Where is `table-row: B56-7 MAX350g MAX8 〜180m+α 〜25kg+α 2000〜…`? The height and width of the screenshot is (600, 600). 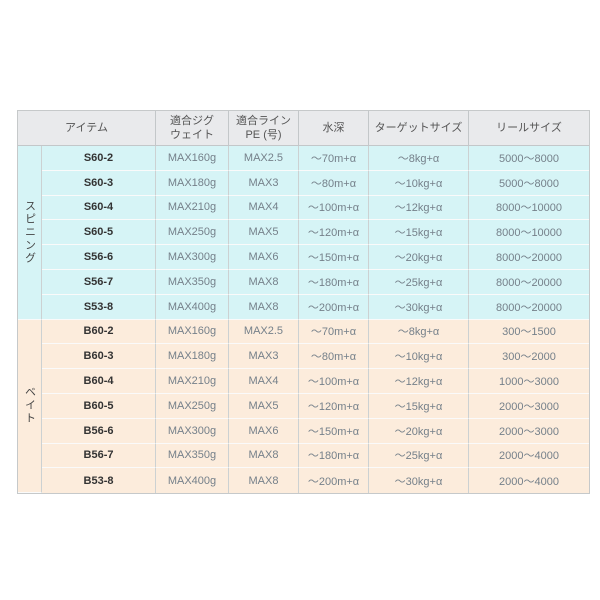
table-row: B56-7 MAX350g MAX8 〜180m+α 〜25kg+α 2000〜… is located at coordinates (303, 456).